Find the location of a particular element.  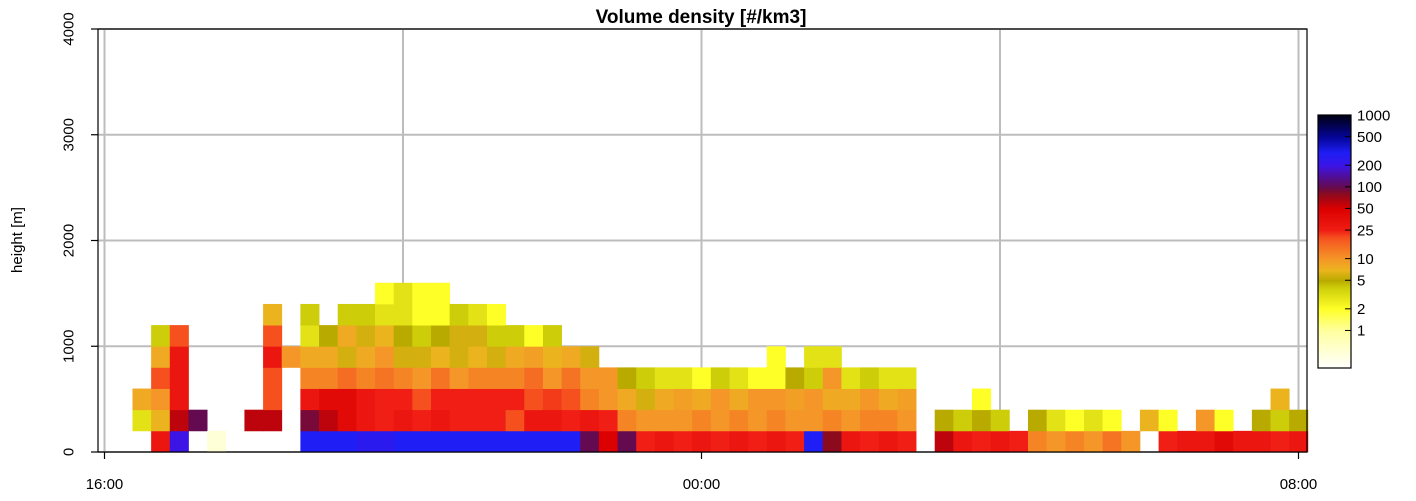

colorbar-tick-label: 25 is located at coordinates (1365, 230).